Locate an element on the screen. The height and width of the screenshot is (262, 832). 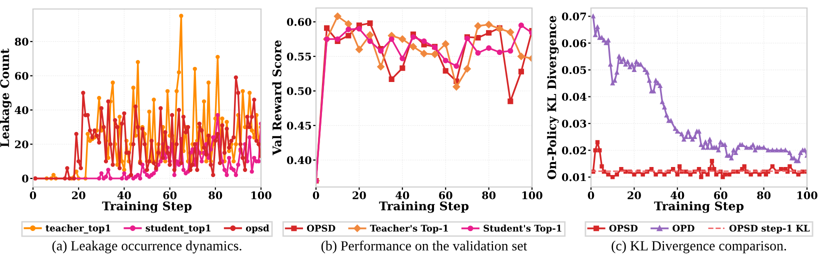
legend-label: Teacher's Top-1 is located at coordinates (409, 229).